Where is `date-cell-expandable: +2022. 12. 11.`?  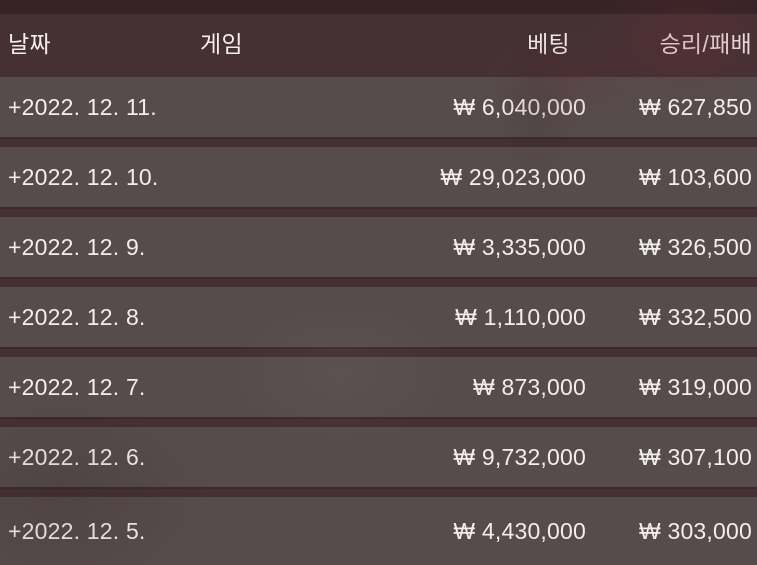 date-cell-expandable: +2022. 12. 11. is located at coordinates (82, 106).